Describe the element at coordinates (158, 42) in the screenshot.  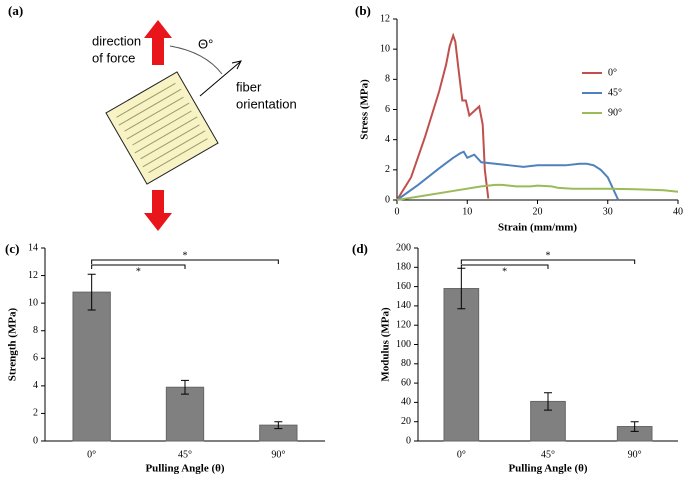
I see `force-arrow-up` at that location.